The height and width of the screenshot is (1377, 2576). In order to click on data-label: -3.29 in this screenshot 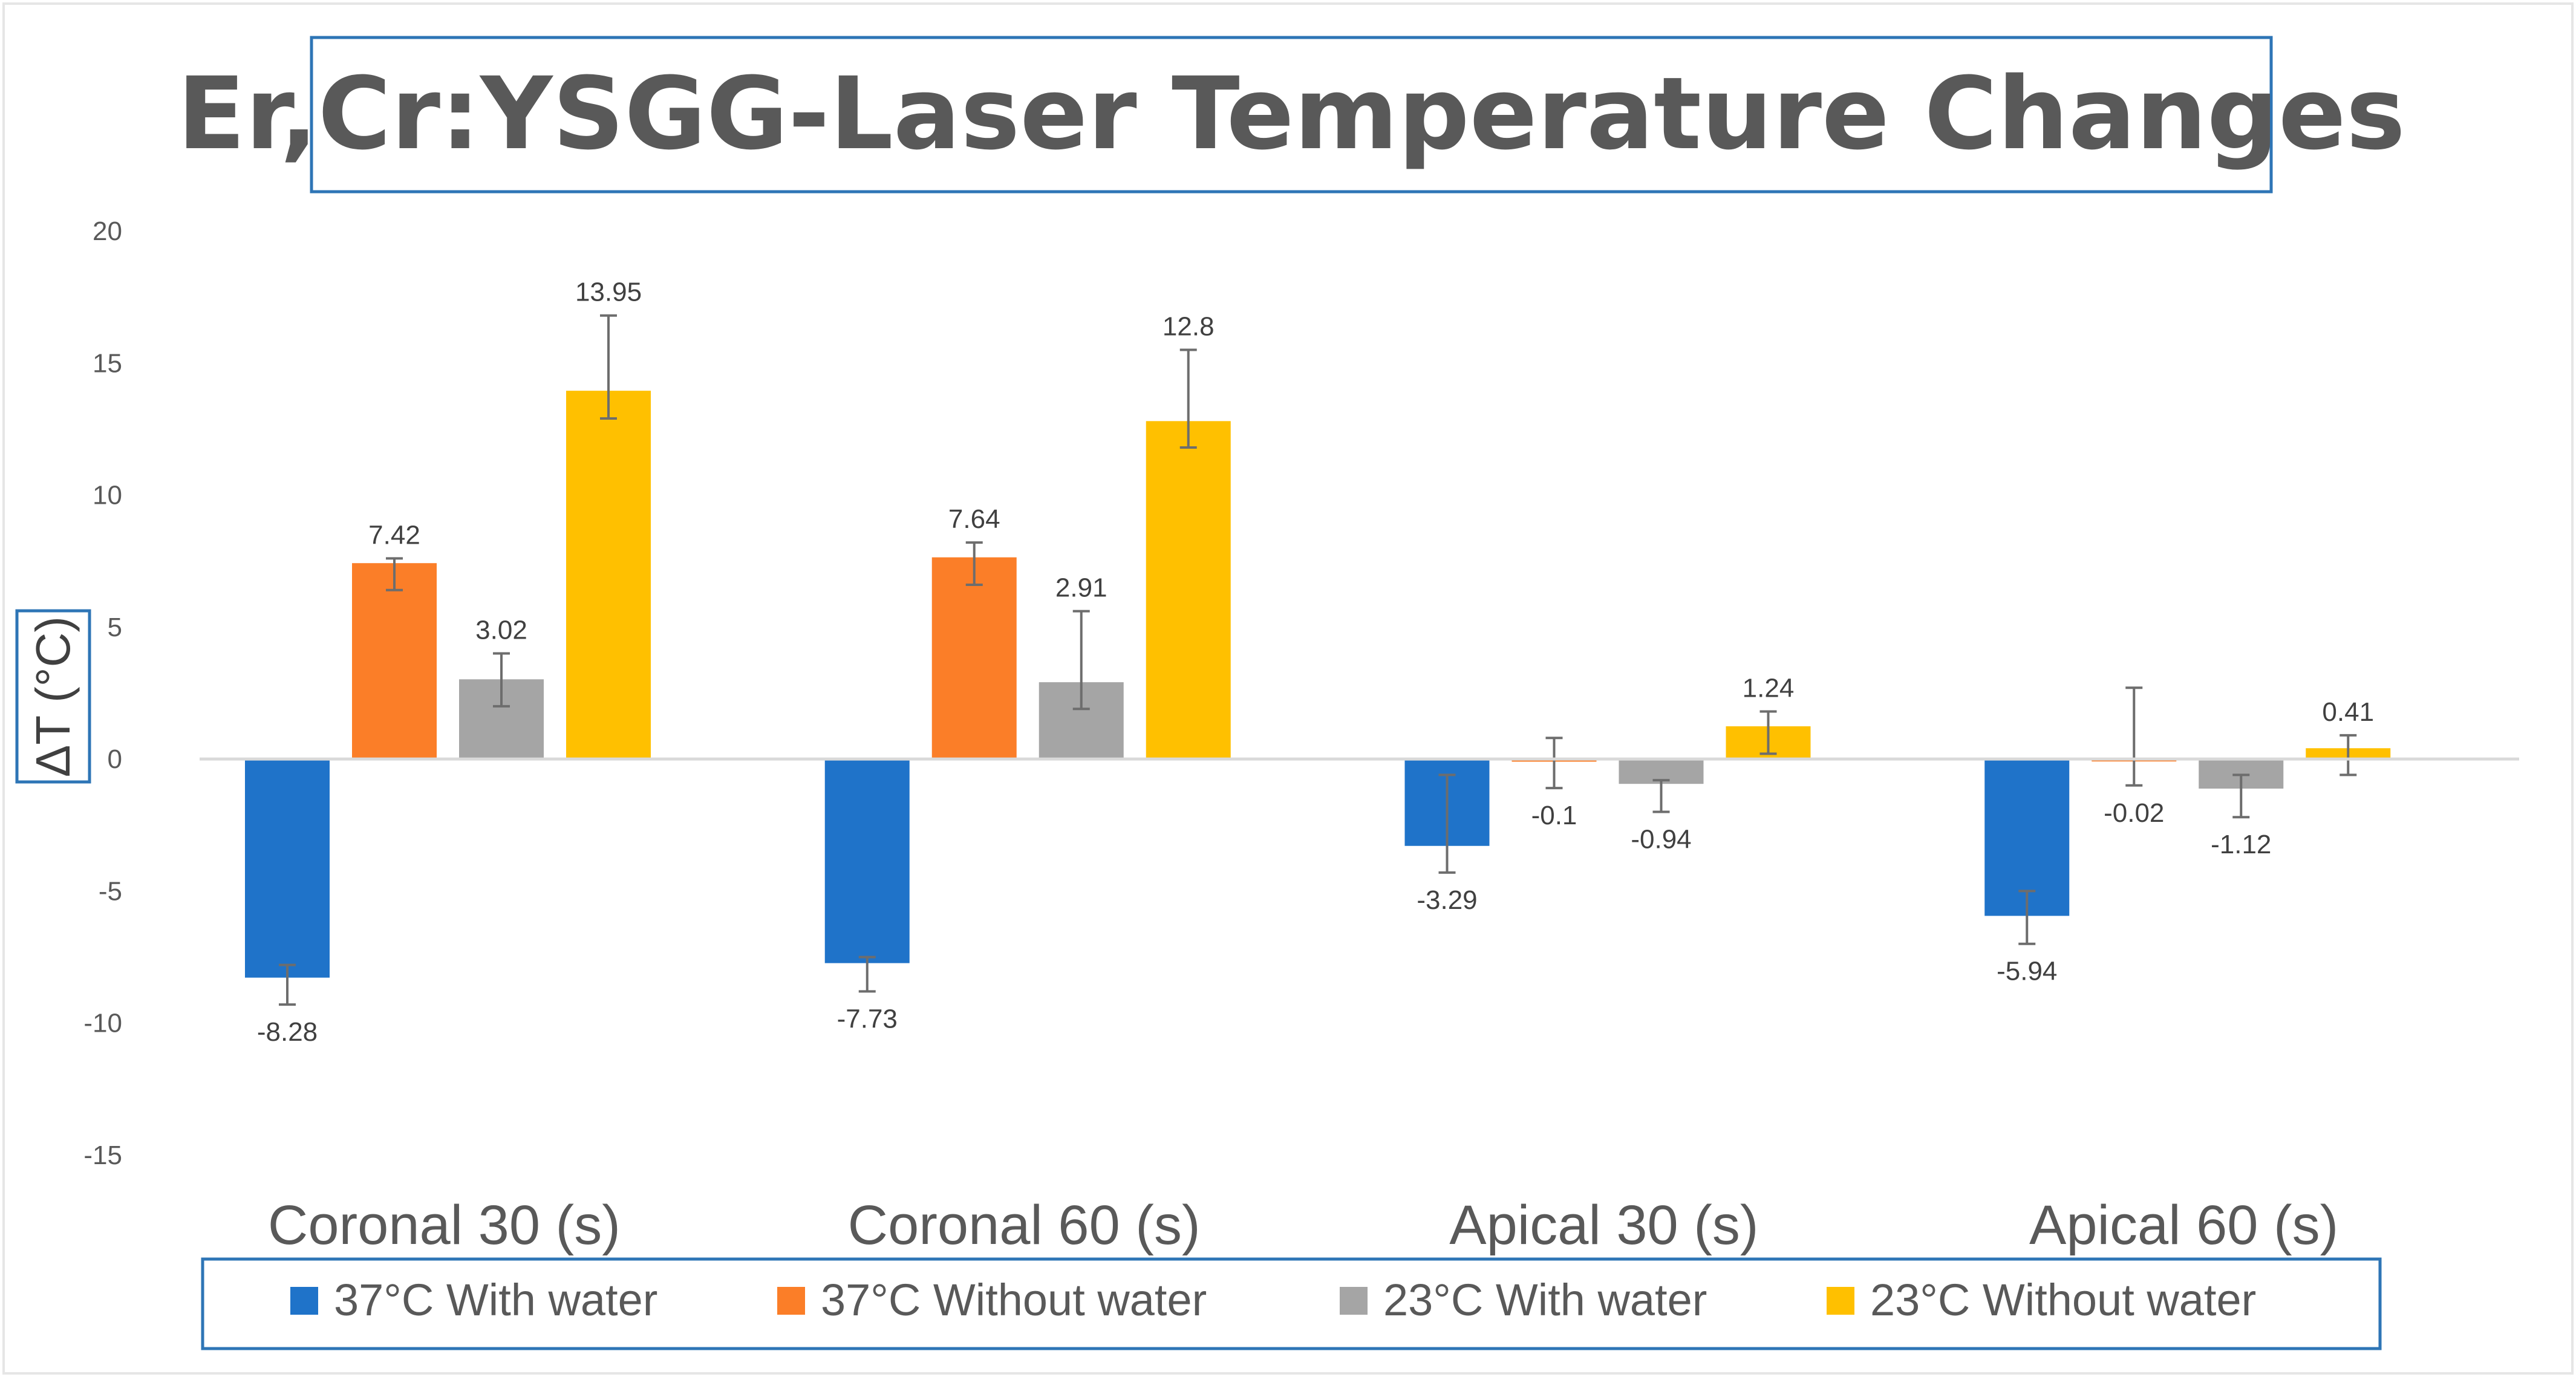, I will do `click(1447, 900)`.